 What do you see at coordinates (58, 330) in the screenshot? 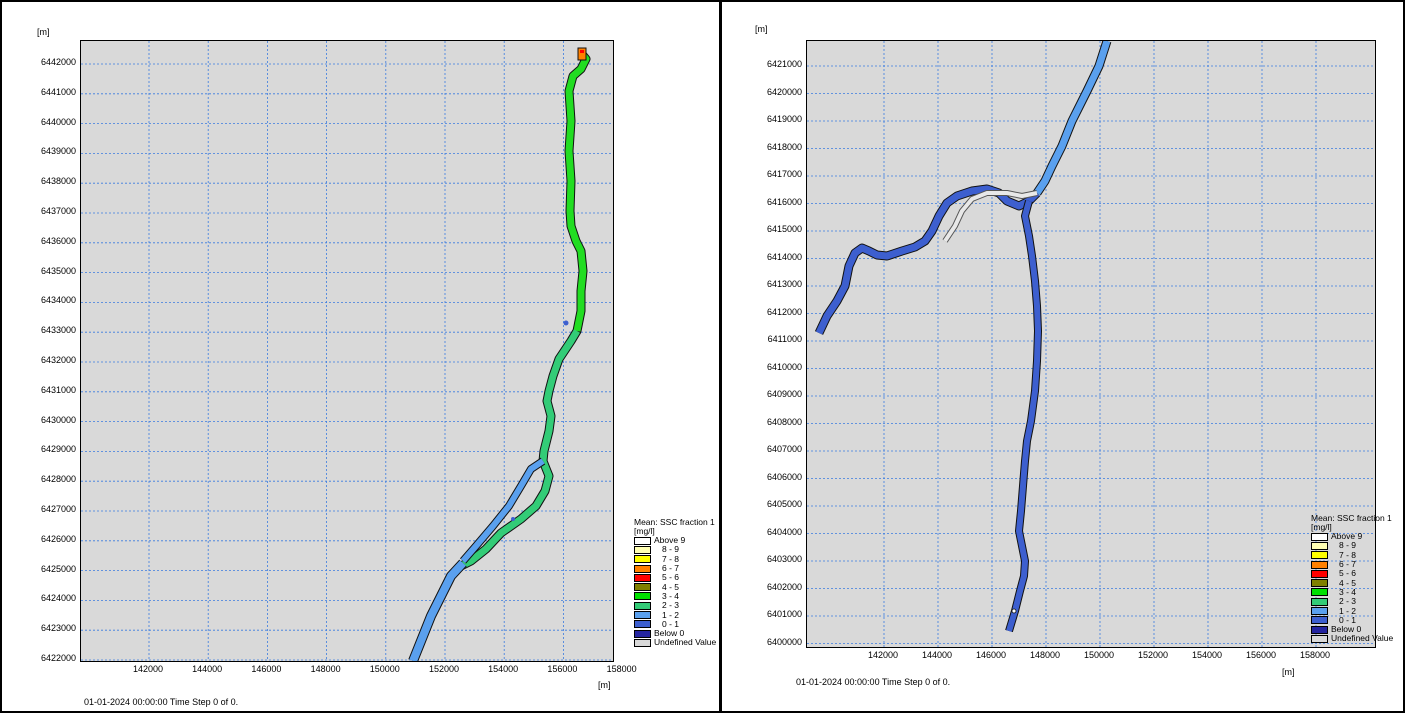
I see `y-tick-label: 6433000` at bounding box center [58, 330].